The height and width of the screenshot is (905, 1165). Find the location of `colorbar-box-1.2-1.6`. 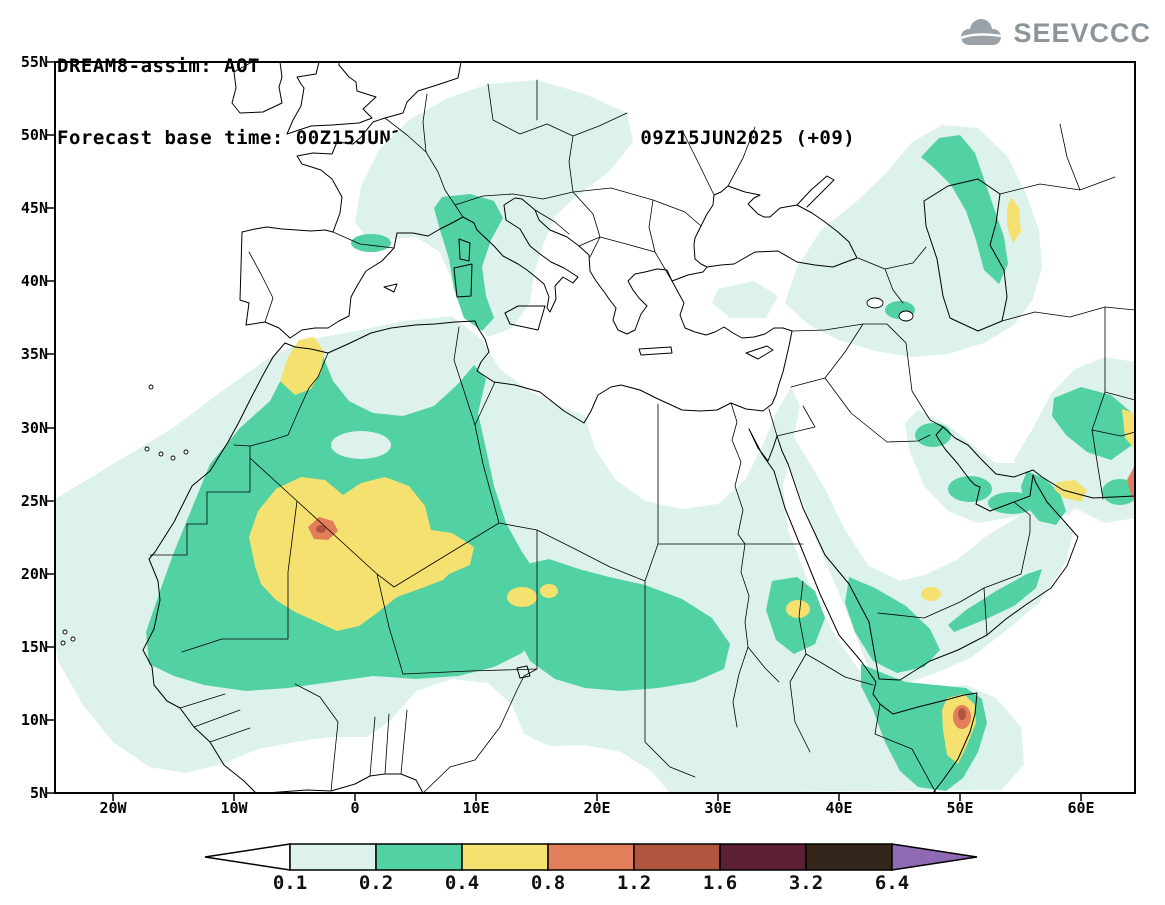

colorbar-box-1.2-1.6 is located at coordinates (677, 857).